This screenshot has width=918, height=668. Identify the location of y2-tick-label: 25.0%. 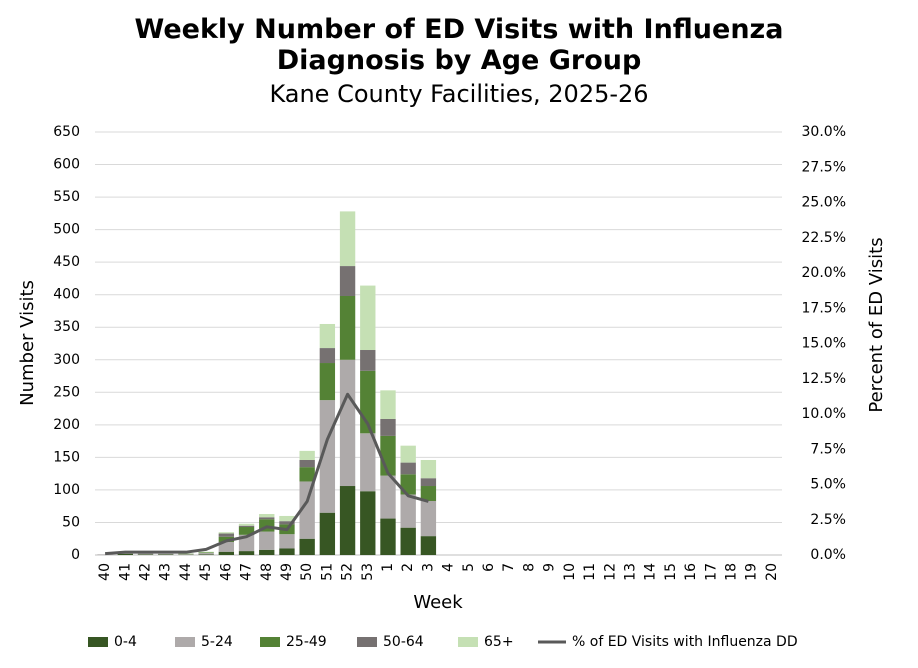
(824, 203).